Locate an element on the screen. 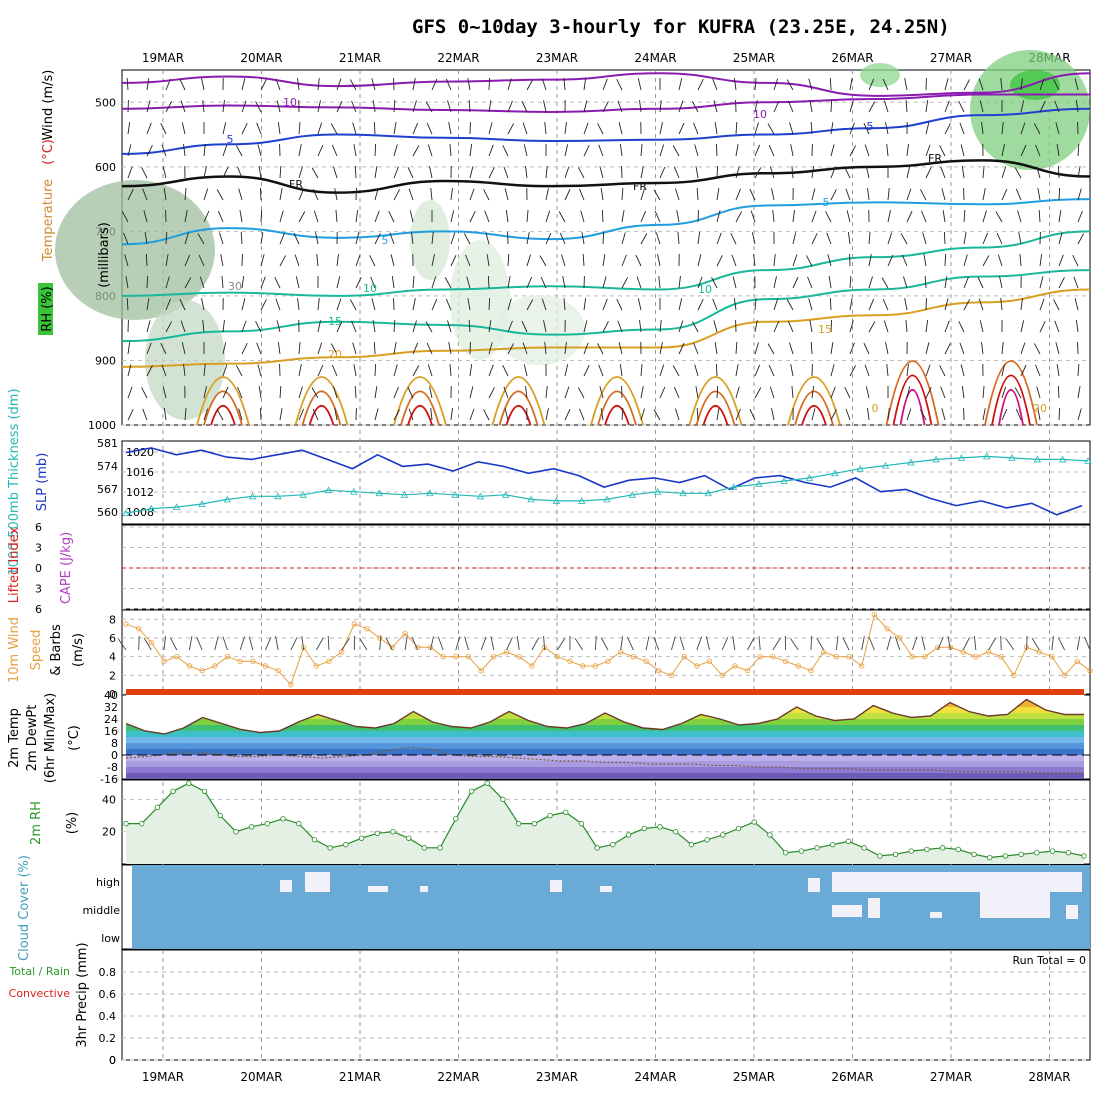  rh-legend-label: RH (%) is located at coordinates (47, 308).